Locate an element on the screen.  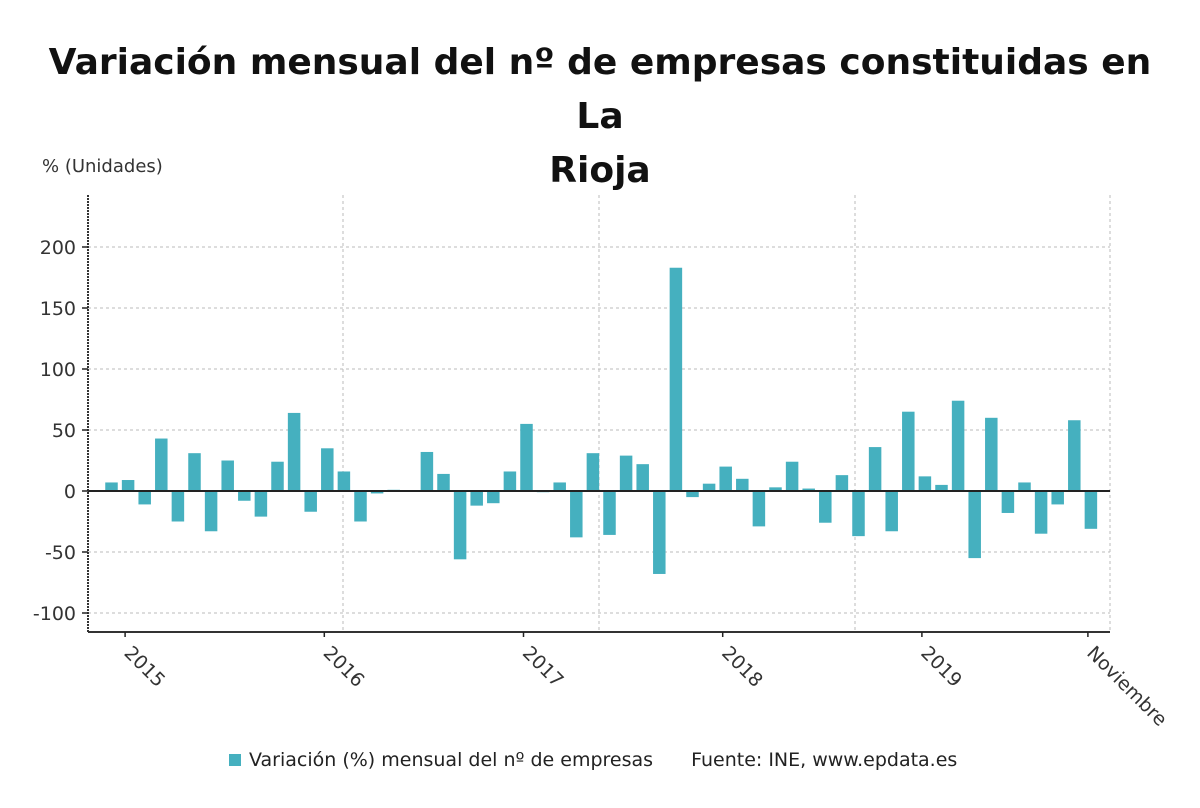
y-tick-label: 50 is located at coordinates (64, 431).